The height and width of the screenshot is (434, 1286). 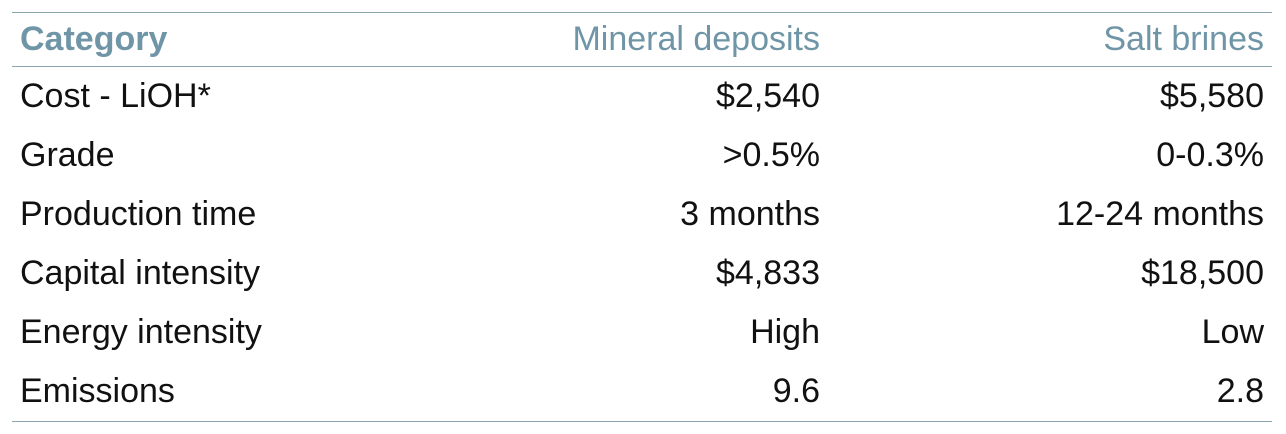 I want to click on row-brine-value: 0-0.3%, so click(x=1210, y=155).